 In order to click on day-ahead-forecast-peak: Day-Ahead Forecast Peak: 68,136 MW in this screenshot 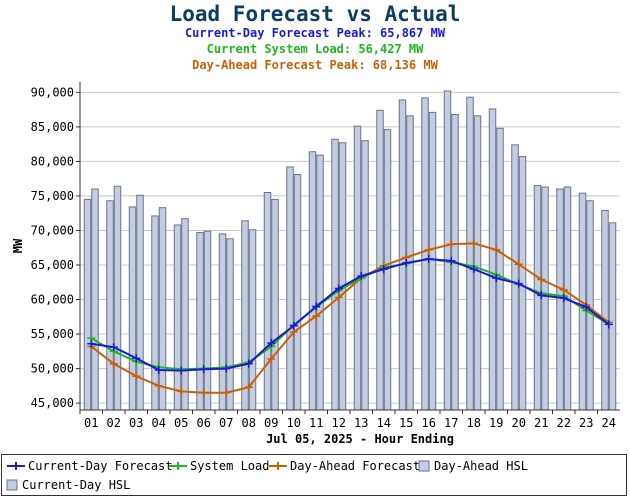, I will do `click(315, 65)`.